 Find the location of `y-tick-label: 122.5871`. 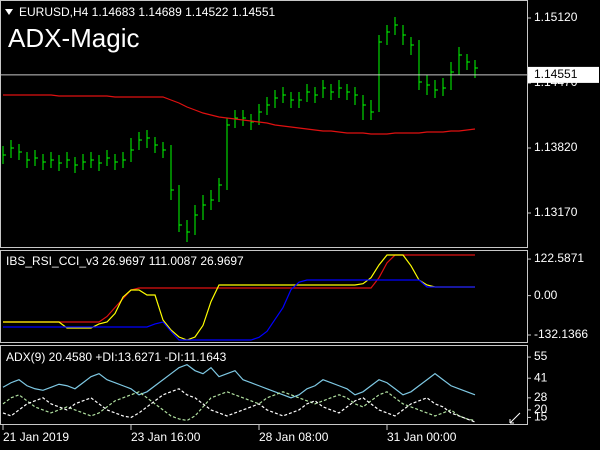

y-tick-label: 122.5871 is located at coordinates (559, 258).